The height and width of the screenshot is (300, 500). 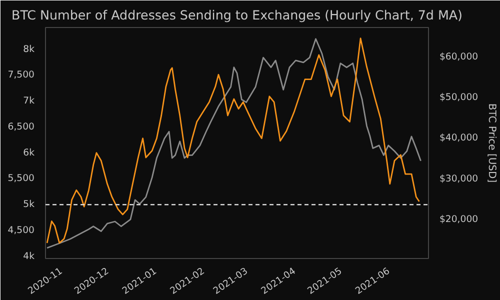 What do you see at coordinates (459, 138) in the screenshot?
I see `y2-tick-label: $40,000` at bounding box center [459, 138].